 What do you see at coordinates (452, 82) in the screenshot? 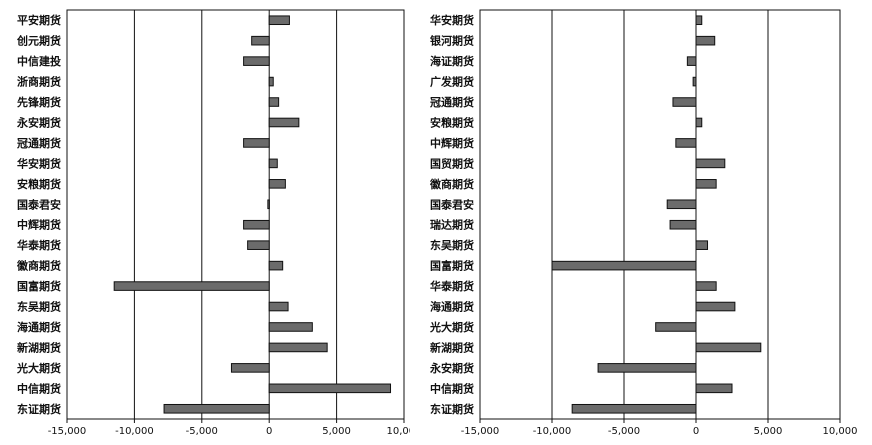
I see `category-label: 广发期货` at bounding box center [452, 82].